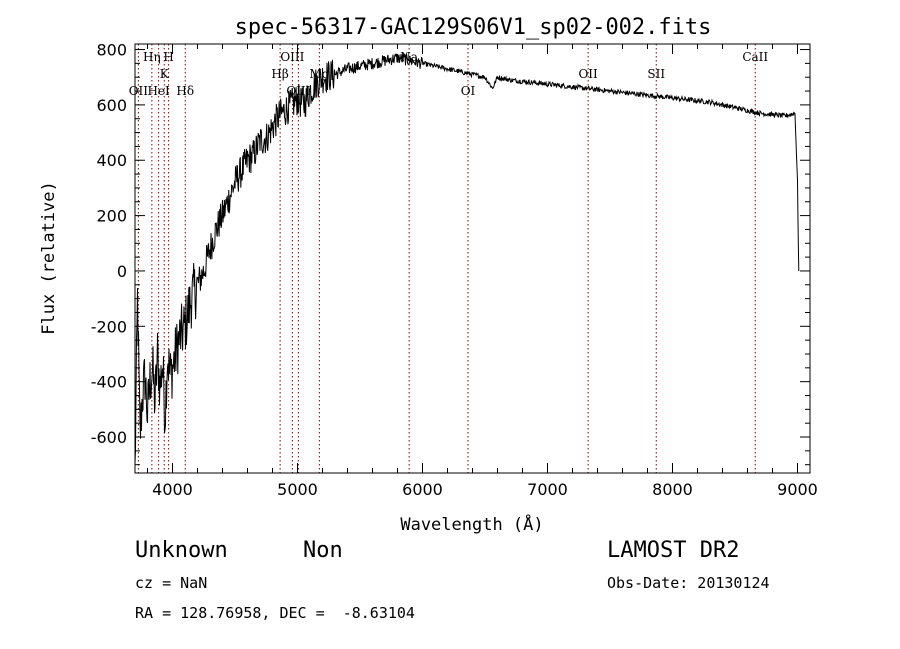 The height and width of the screenshot is (649, 900). I want to click on x-tick-label: 7000, so click(547, 489).